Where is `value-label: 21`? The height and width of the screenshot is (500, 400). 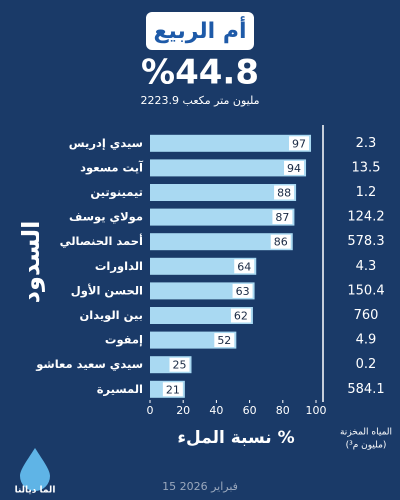 value-label: 21 is located at coordinates (173, 389).